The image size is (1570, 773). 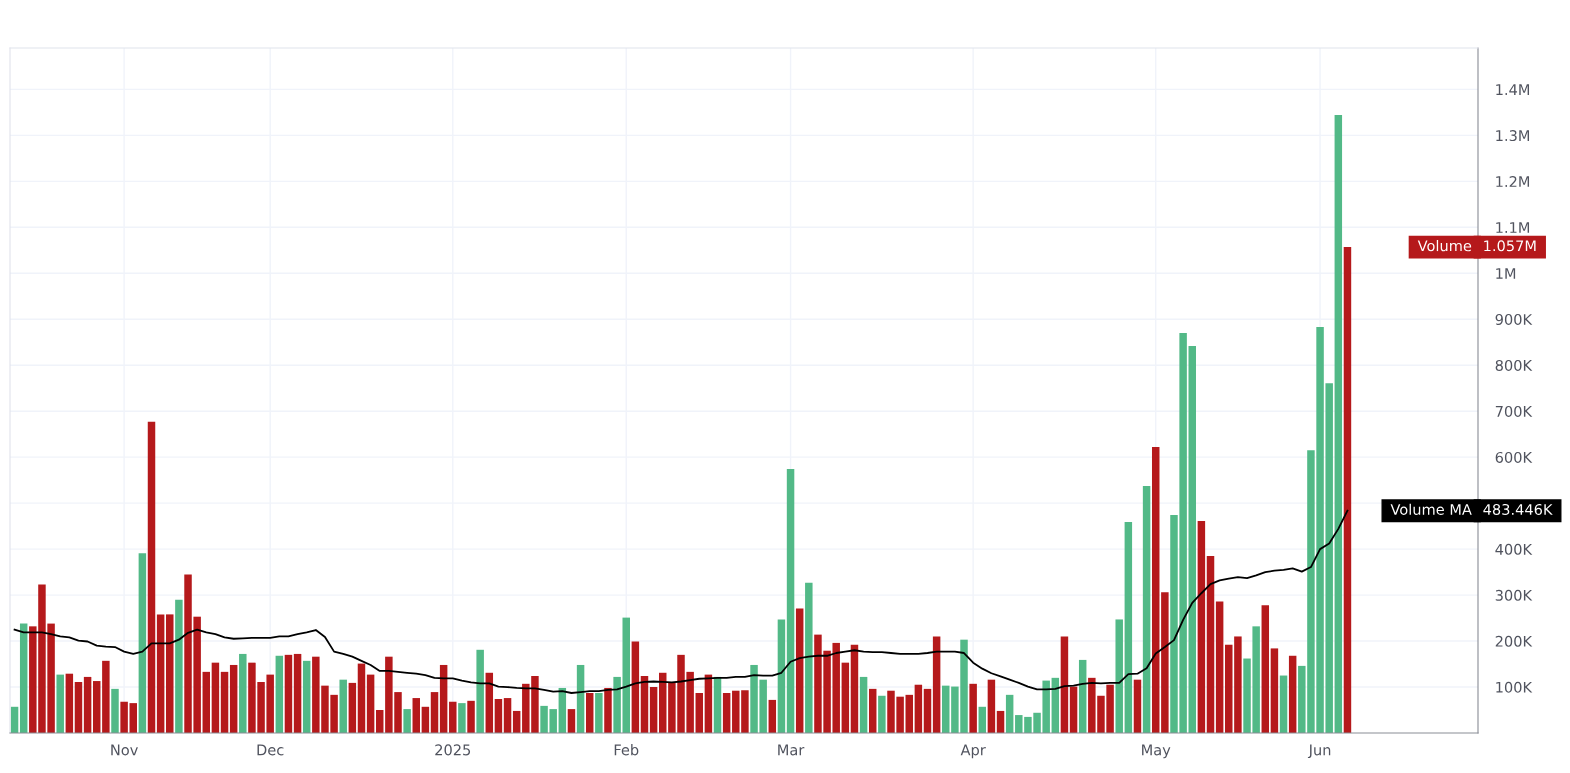 I want to click on legend-label: Volume, so click(x=1444, y=246).